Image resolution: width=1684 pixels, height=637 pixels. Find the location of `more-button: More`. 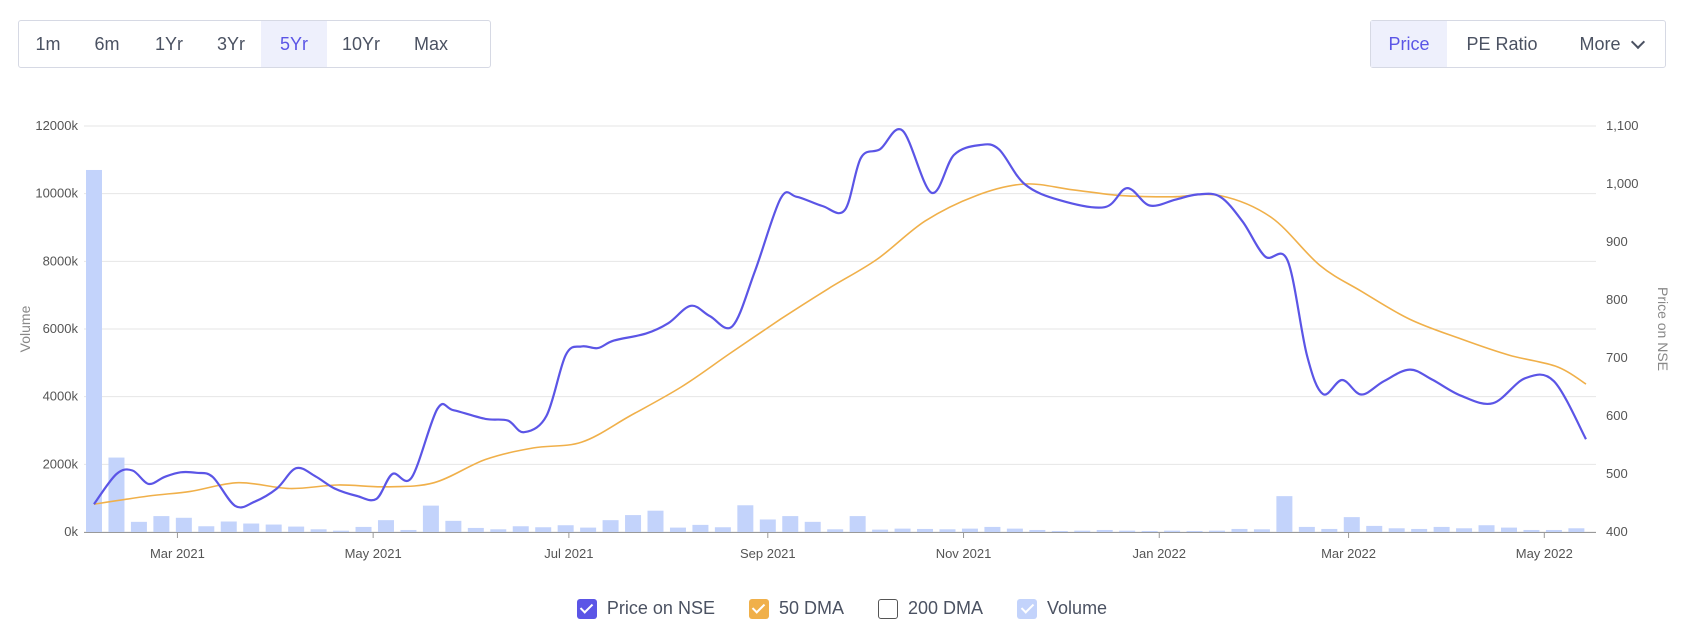

more-button: More is located at coordinates (1611, 44).